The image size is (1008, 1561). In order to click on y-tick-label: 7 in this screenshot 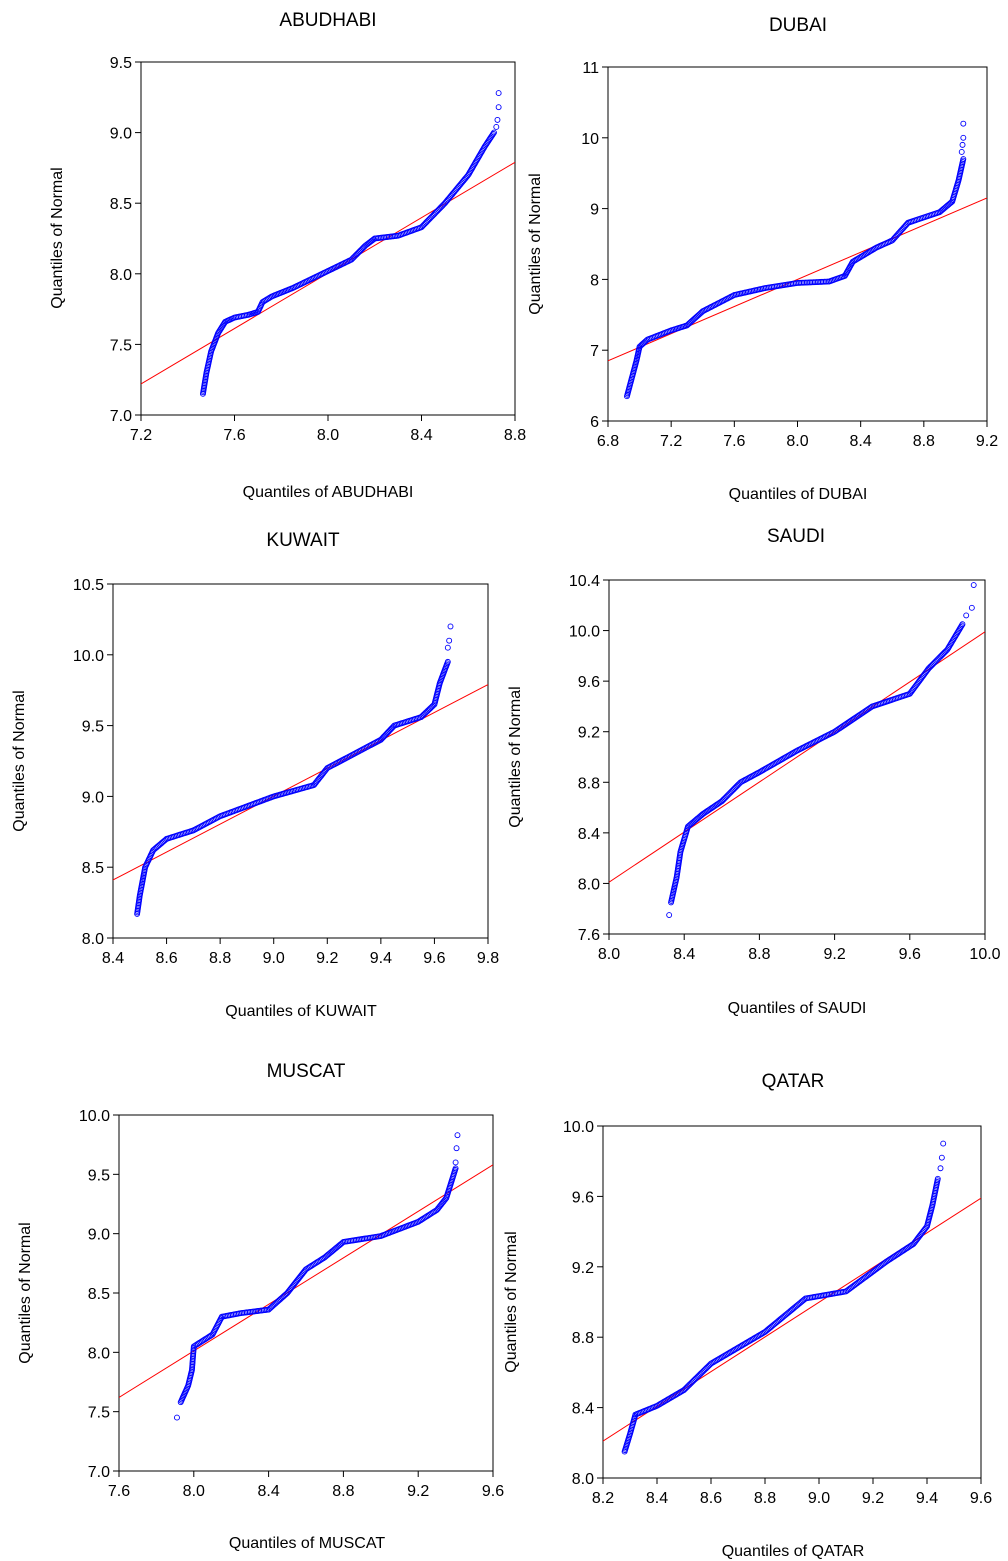, I will do `click(594, 351)`.